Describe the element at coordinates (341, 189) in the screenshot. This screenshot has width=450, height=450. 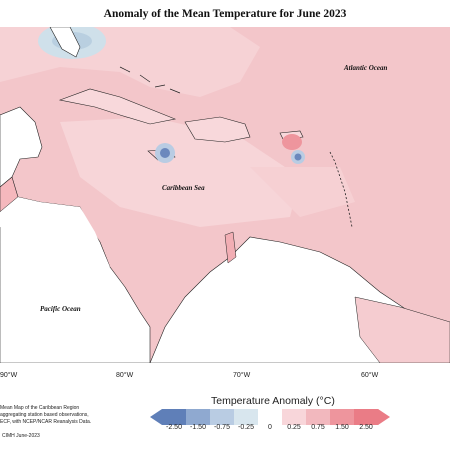
I see `lesser-antilles` at that location.